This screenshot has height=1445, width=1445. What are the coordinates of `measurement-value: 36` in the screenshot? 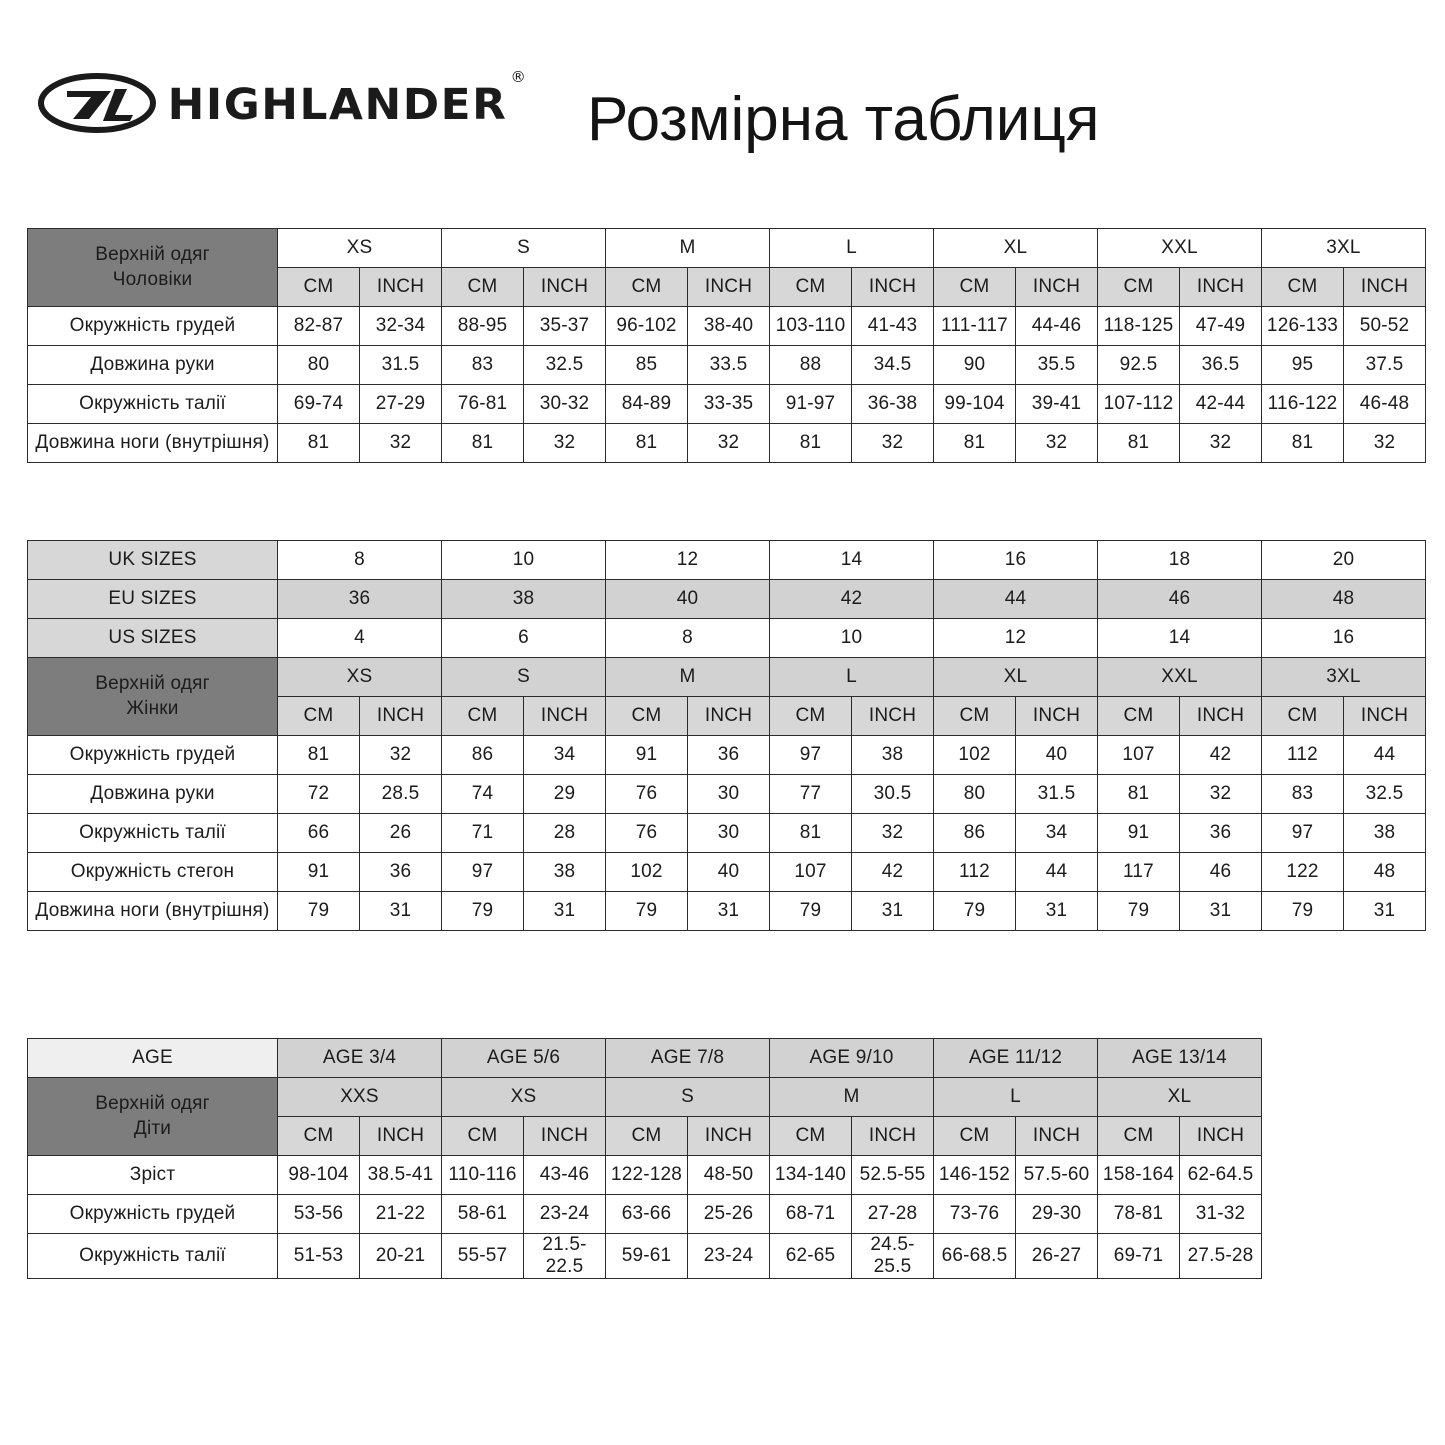 It's located at (1220, 833).